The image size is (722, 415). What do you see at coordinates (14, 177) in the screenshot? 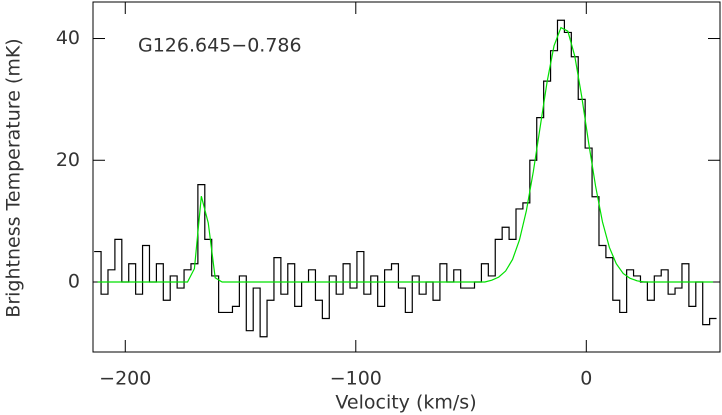
I see `y-axis-title: Brightness Temperature (mK)` at bounding box center [14, 177].